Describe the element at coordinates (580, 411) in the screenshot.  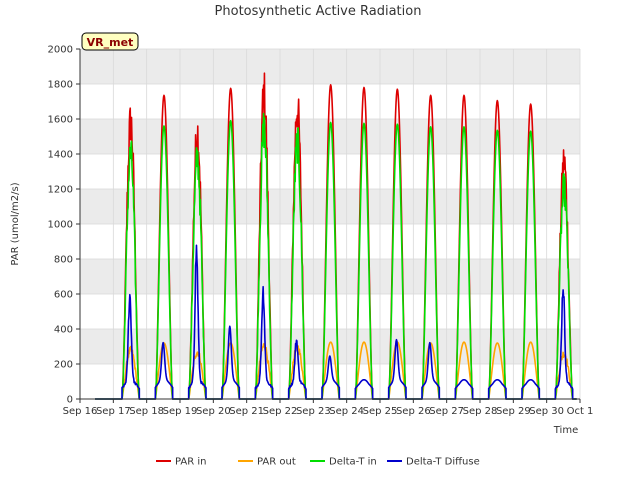
I see `x-tick-label: Oct 1` at that location.